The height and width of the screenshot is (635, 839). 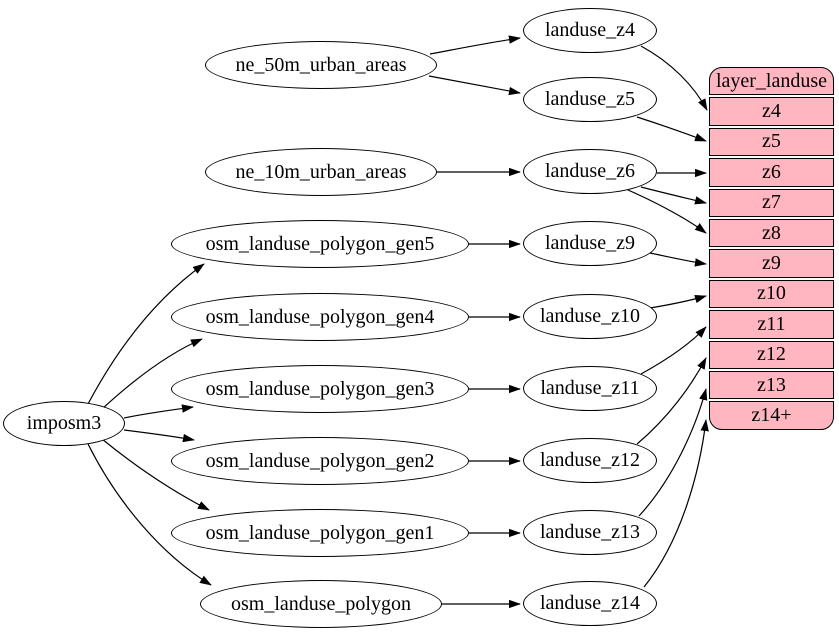 I want to click on table-row-z7: z7, so click(x=771, y=202).